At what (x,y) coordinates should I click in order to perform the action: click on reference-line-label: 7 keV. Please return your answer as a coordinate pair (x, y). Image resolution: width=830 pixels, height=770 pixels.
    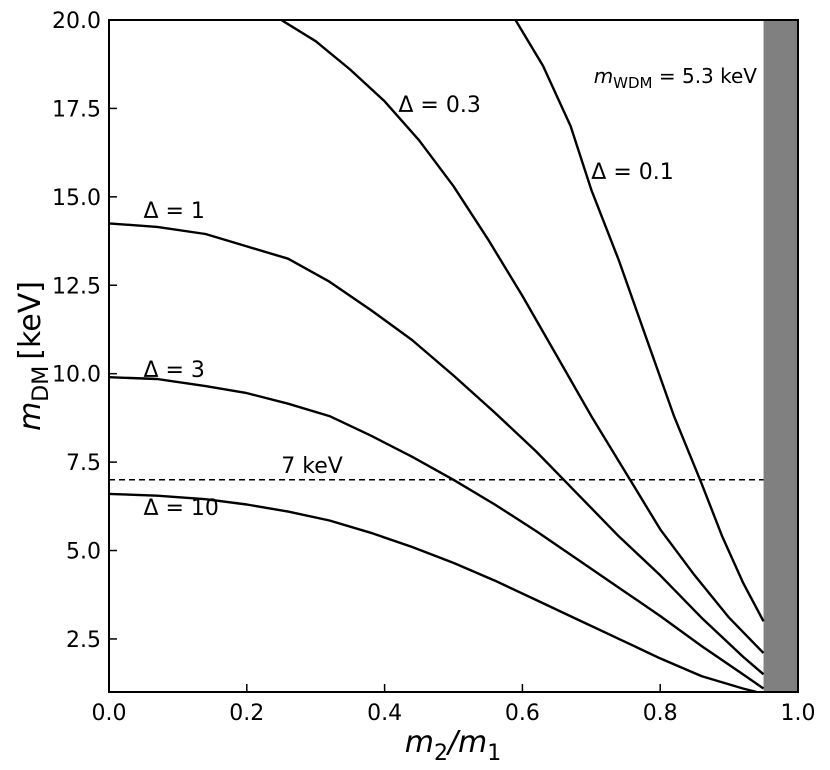
    Looking at the image, I should click on (312, 466).